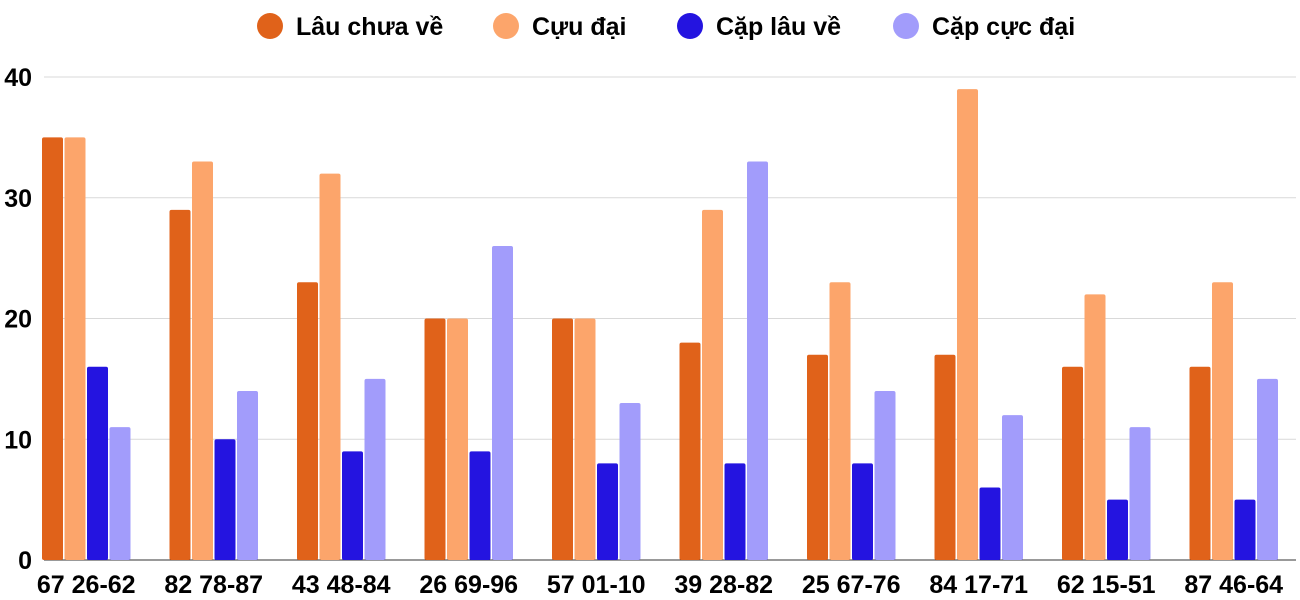 This screenshot has width=1300, height=600. I want to click on legend-label-cap-lau-ve: Cặp lâu về, so click(778, 27).